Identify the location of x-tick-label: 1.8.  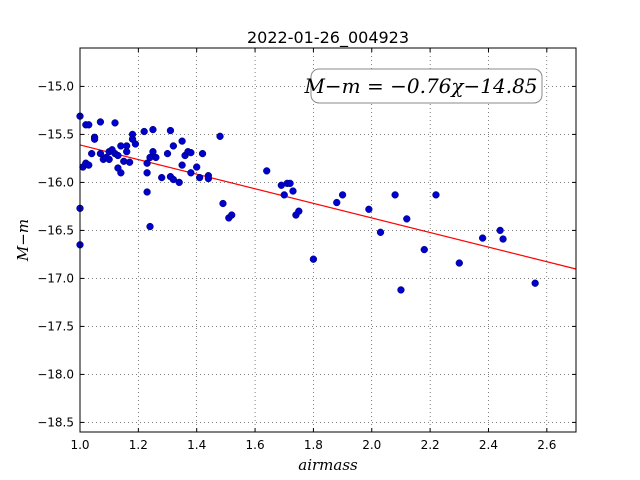
(313, 445).